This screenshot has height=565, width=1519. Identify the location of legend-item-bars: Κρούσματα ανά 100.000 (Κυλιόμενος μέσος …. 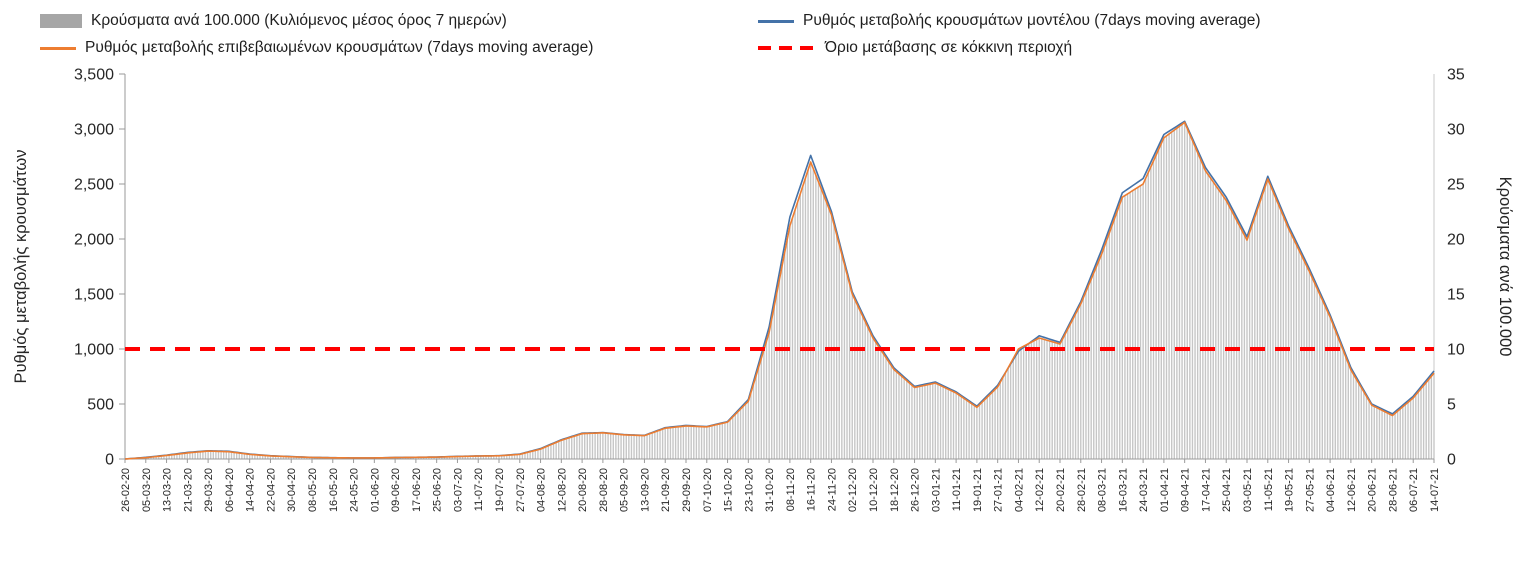
(399, 21).